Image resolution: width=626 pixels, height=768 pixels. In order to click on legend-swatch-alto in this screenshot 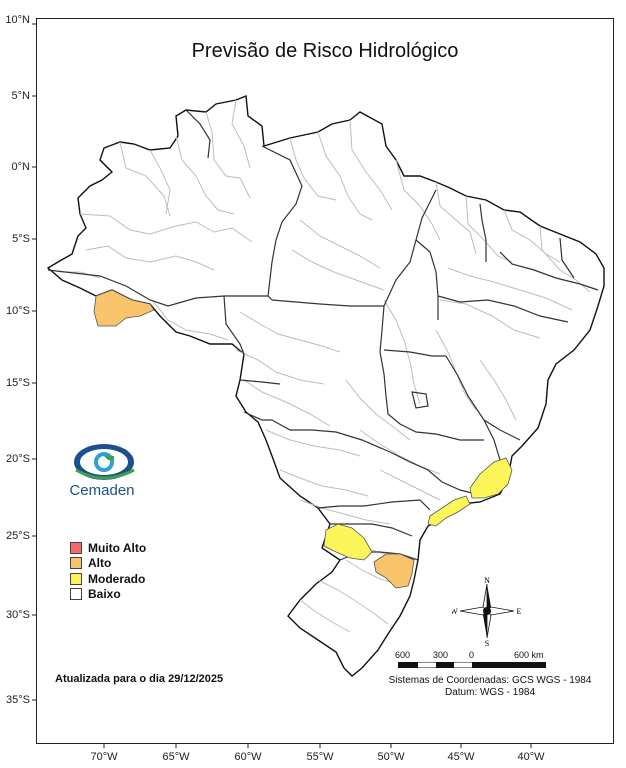, I will do `click(76, 563)`.